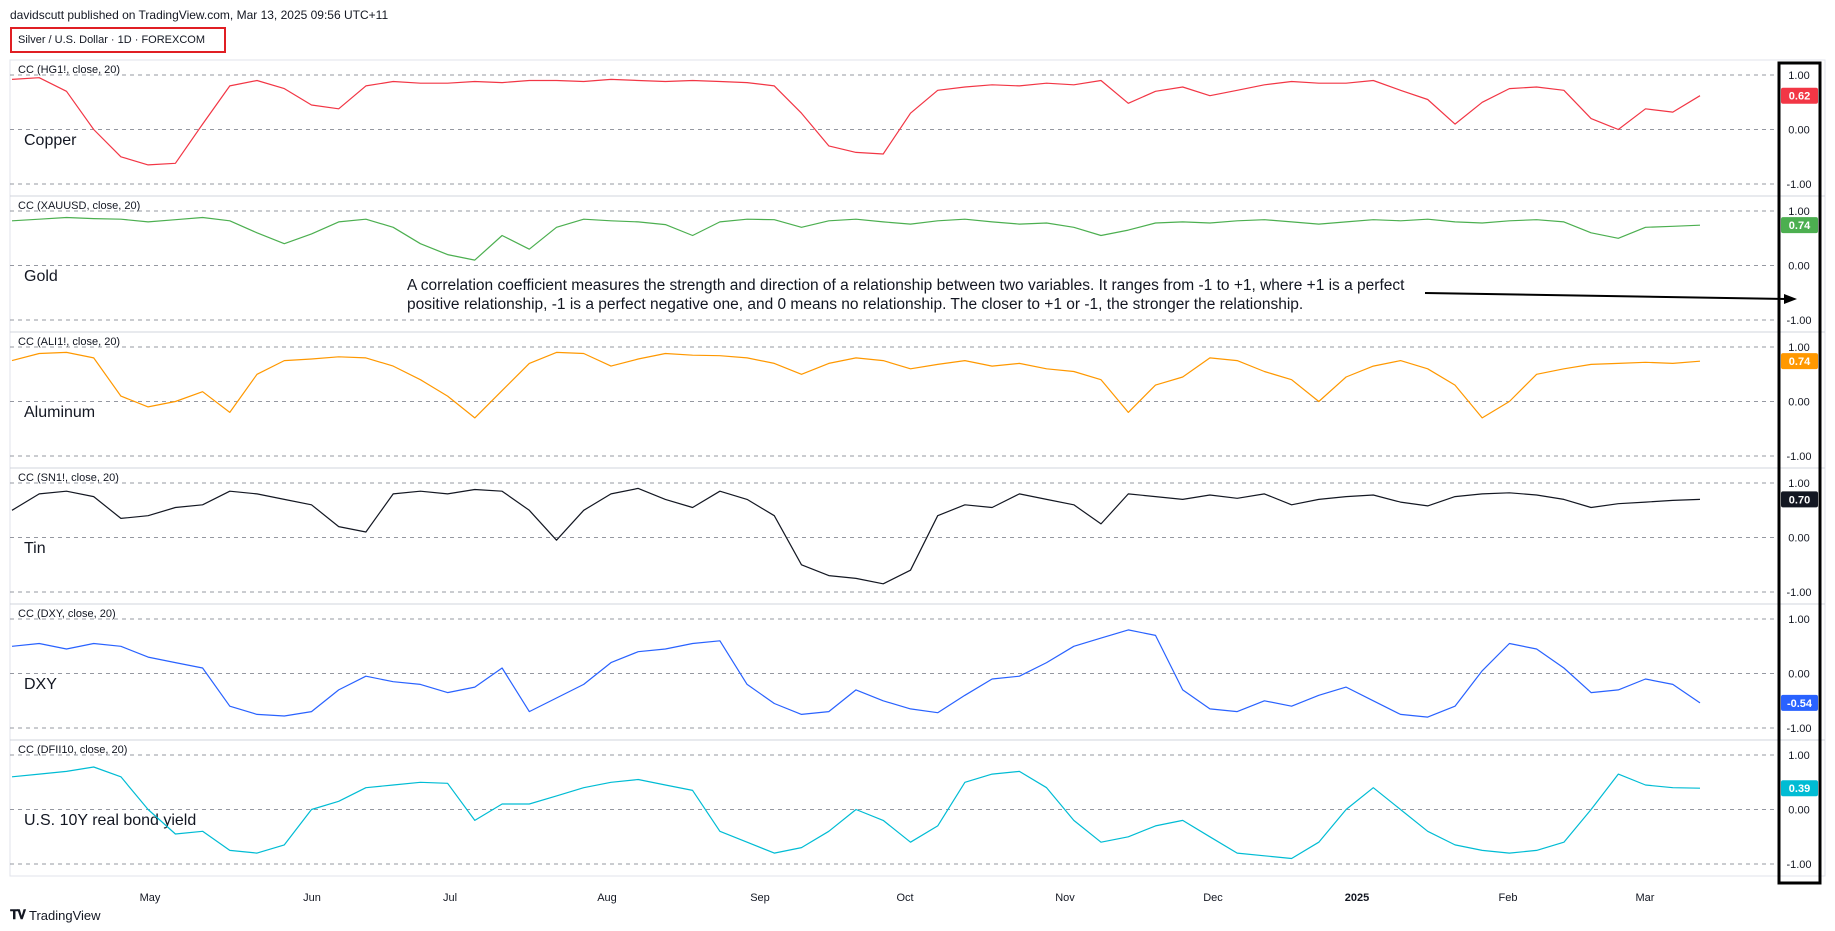  Describe the element at coordinates (856, 673) in the screenshot. I see `series-line-dxy` at that location.